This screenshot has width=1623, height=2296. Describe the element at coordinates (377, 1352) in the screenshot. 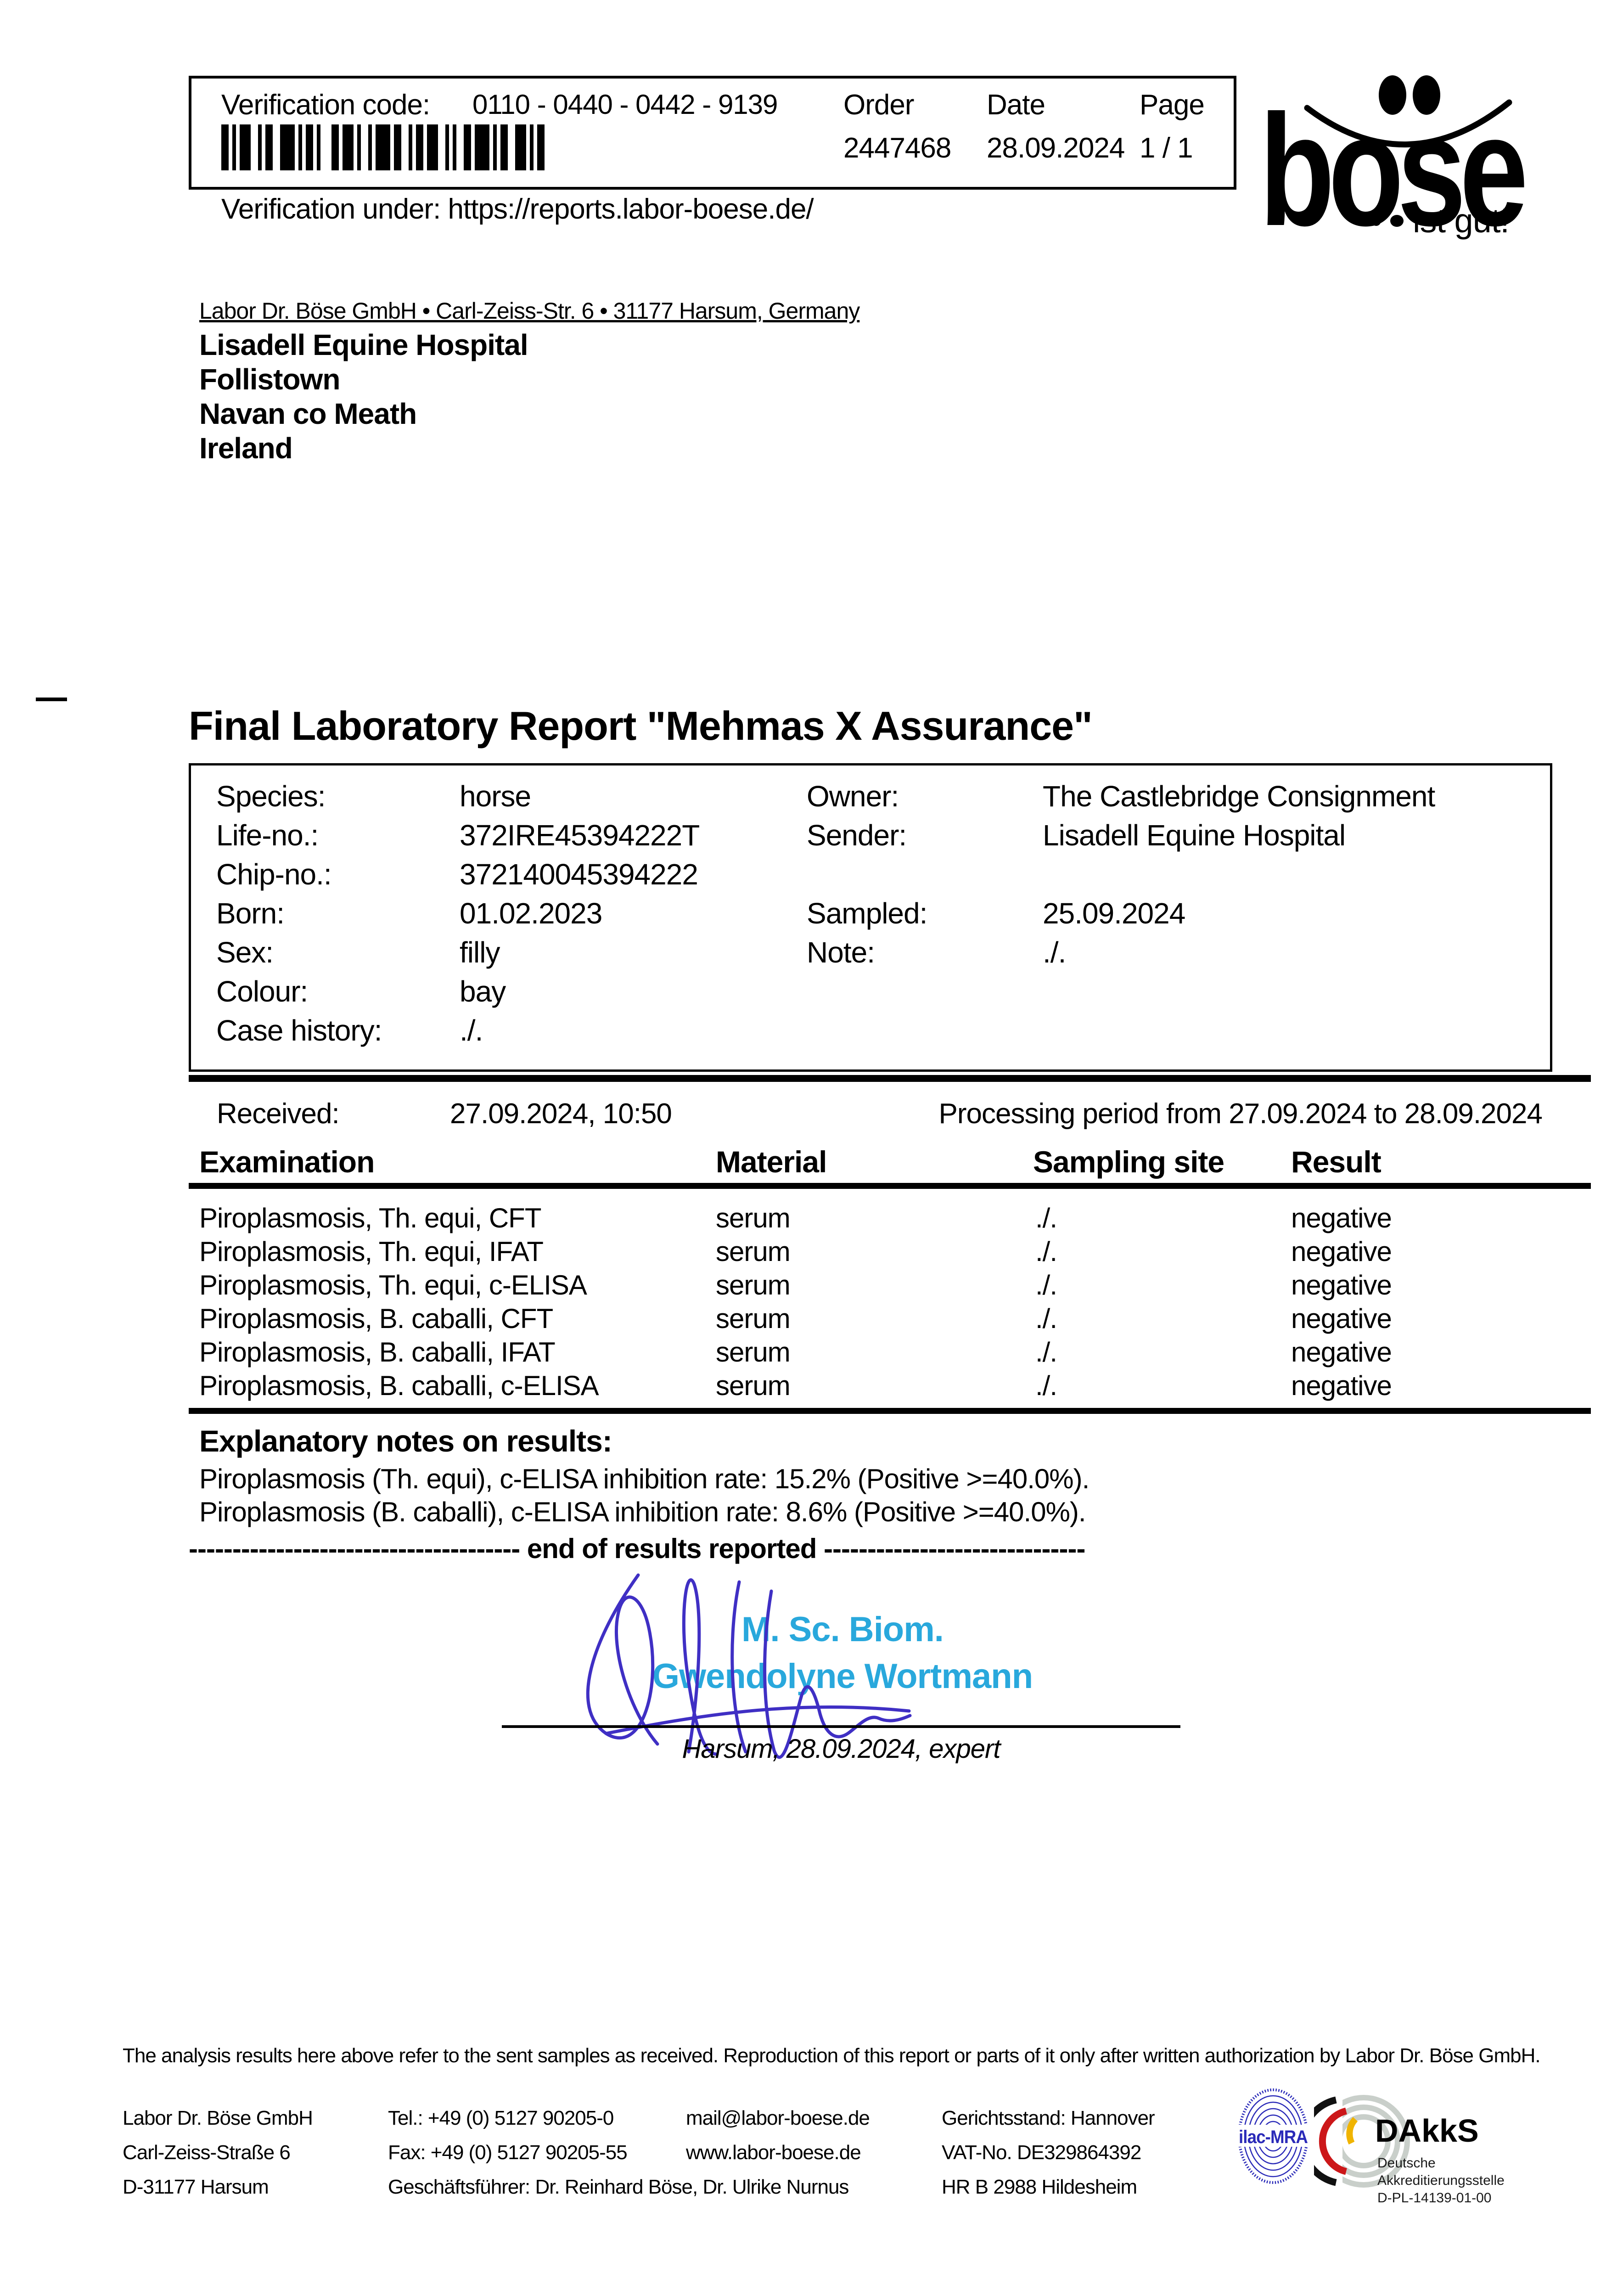

I see `exam-cell: Piroplasmosis, B. caballi, IFAT` at that location.